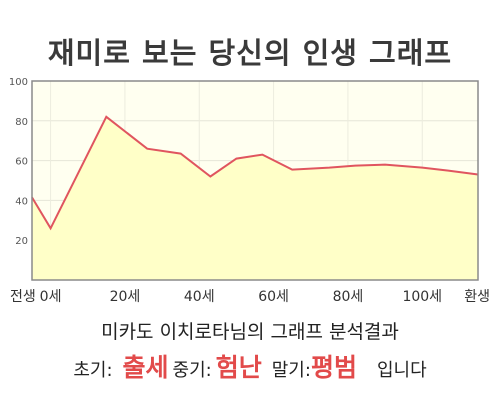  What do you see at coordinates (23, 297) in the screenshot?
I see `x-tick-label: 전생` at bounding box center [23, 297].